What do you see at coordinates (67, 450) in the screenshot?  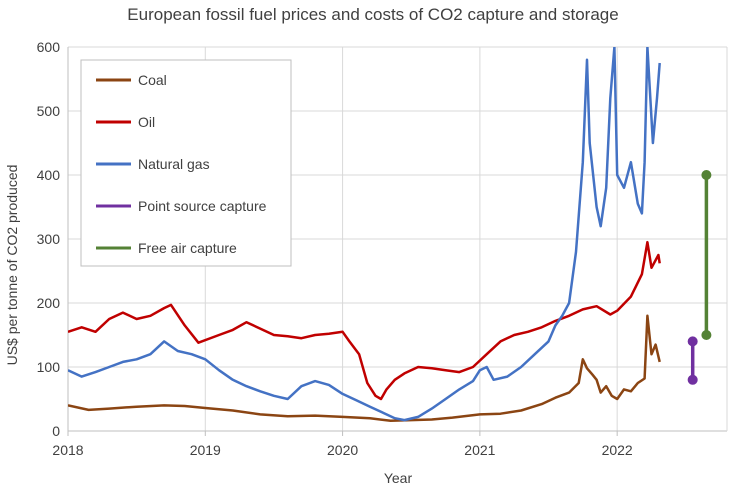 I see `x-tick-label: 2018` at bounding box center [67, 450].